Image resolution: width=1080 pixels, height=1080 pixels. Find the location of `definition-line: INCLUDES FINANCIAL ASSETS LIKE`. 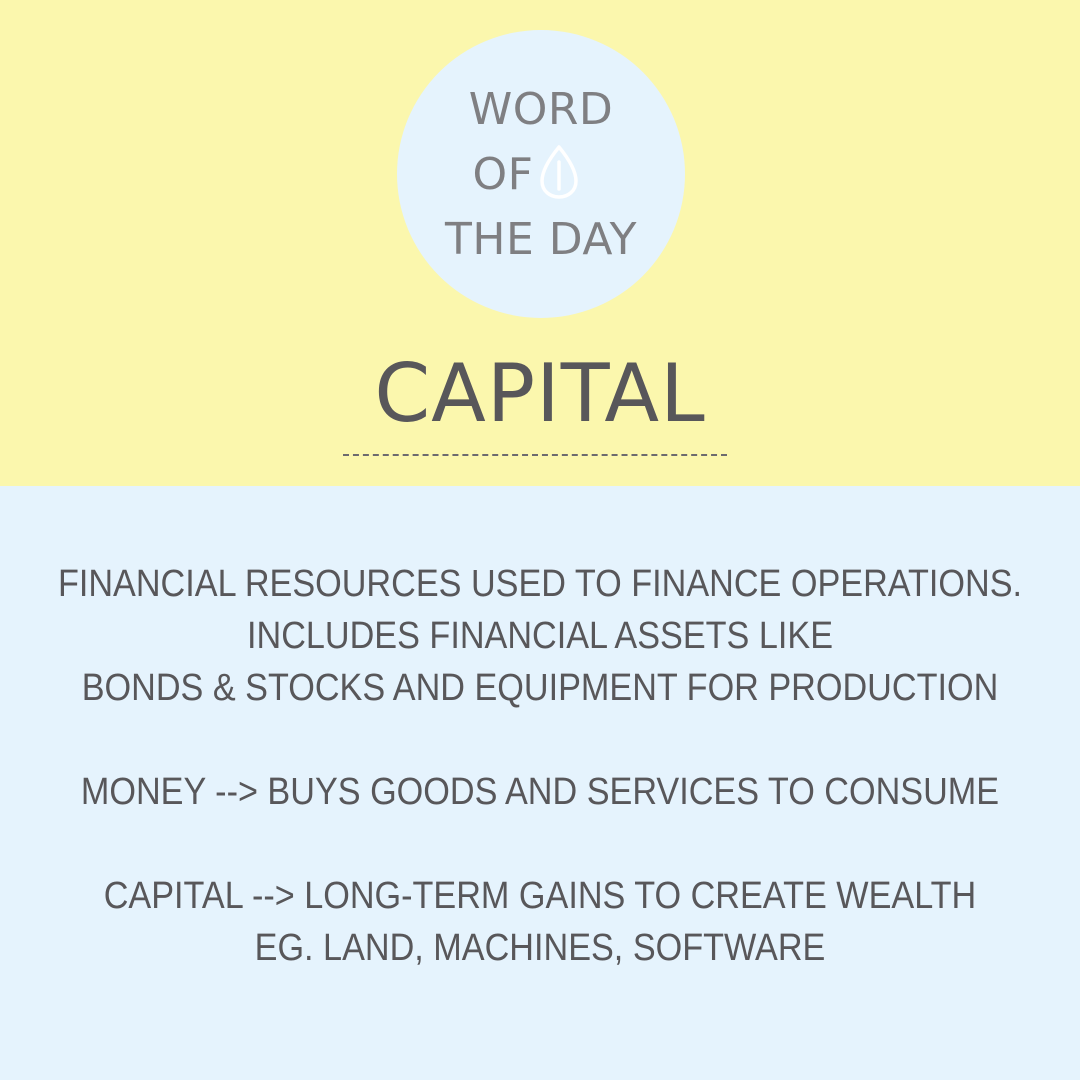

definition-line: INCLUDES FINANCIAL ASSETS LIKE is located at coordinates (540, 636).